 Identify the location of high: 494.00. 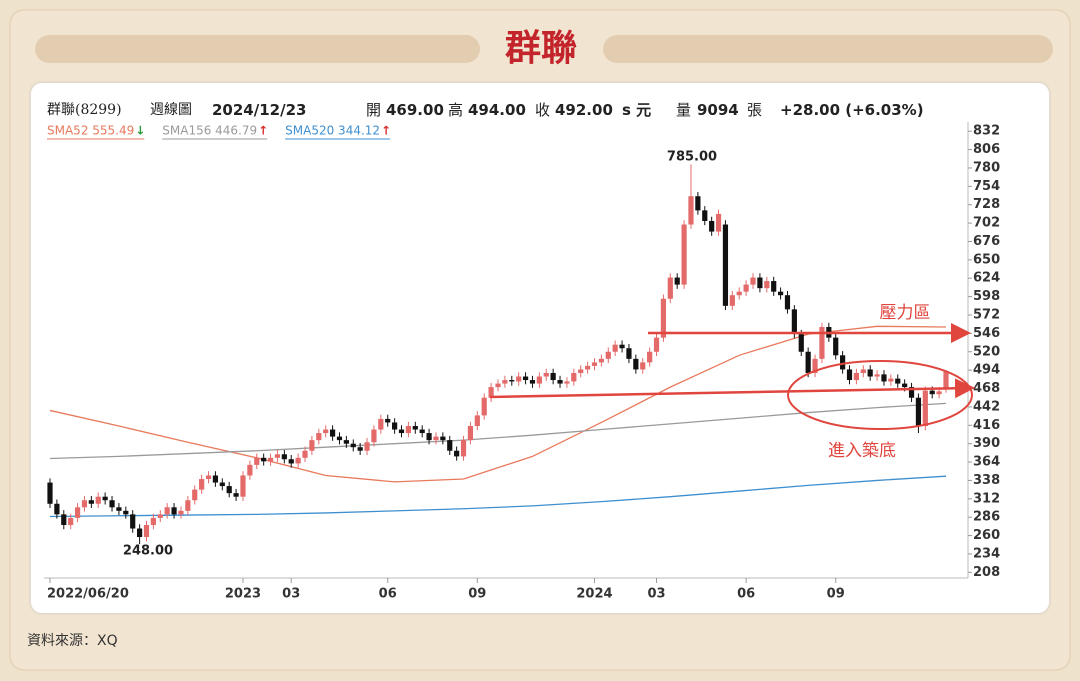
(497, 110).